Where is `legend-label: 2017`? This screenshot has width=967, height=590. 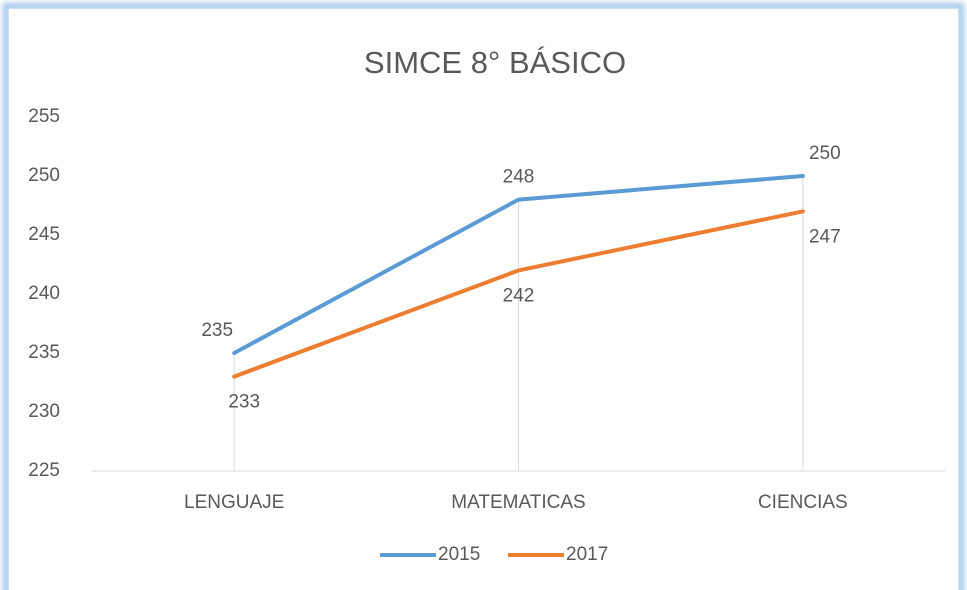
legend-label: 2017 is located at coordinates (587, 554).